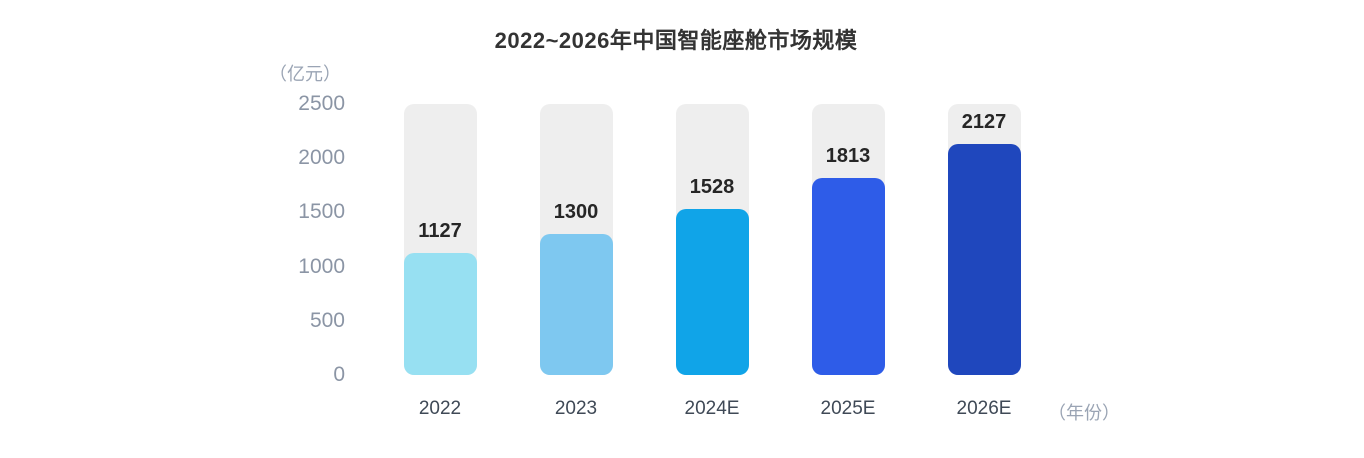 The height and width of the screenshot is (458, 1364). Describe the element at coordinates (576, 304) in the screenshot. I see `bar-2023` at that location.